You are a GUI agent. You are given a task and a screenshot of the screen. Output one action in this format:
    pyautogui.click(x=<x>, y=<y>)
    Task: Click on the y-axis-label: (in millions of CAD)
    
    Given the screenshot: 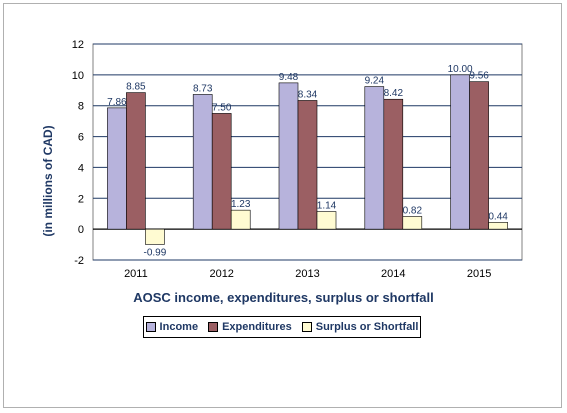 What is the action you would take?
    pyautogui.click(x=48, y=180)
    